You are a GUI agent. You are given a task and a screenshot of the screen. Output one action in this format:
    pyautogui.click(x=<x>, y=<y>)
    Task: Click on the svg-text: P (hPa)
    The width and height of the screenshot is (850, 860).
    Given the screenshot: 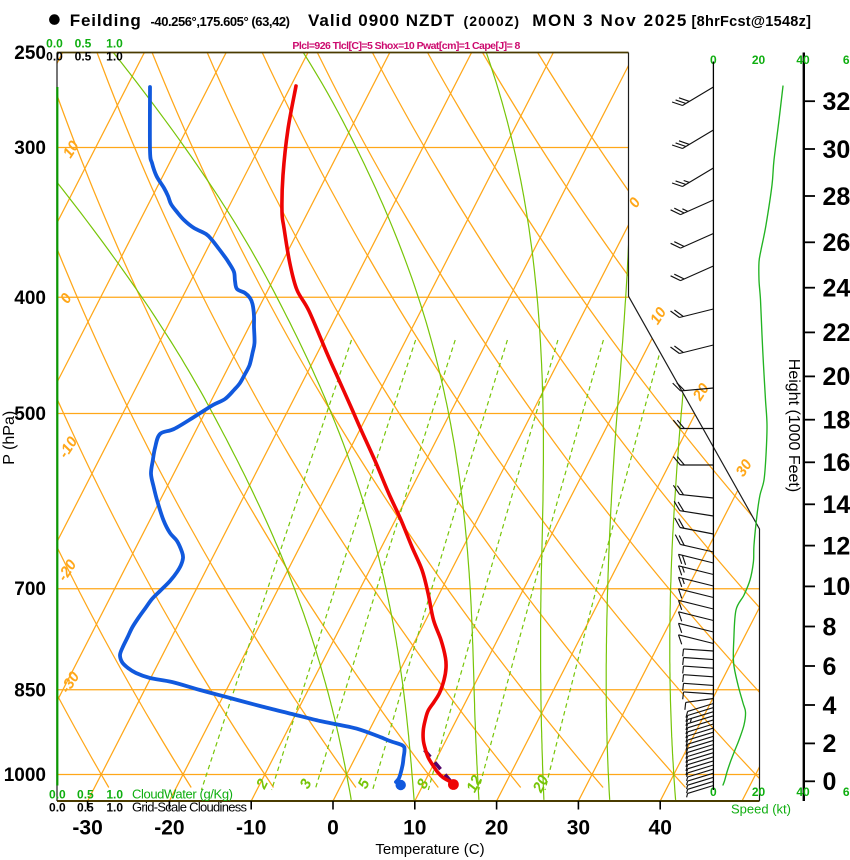 What is the action you would take?
    pyautogui.click(x=9, y=438)
    